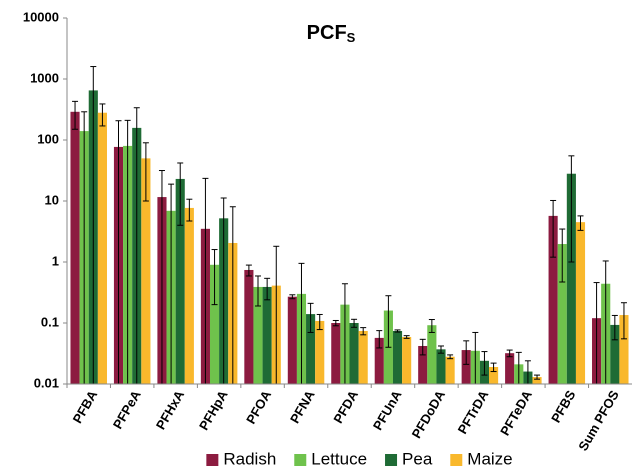 Image resolution: width=635 pixels, height=468 pixels. Describe the element at coordinates (516, 412) in the screenshot. I see `x-tick-label: PFTeDA` at that location.